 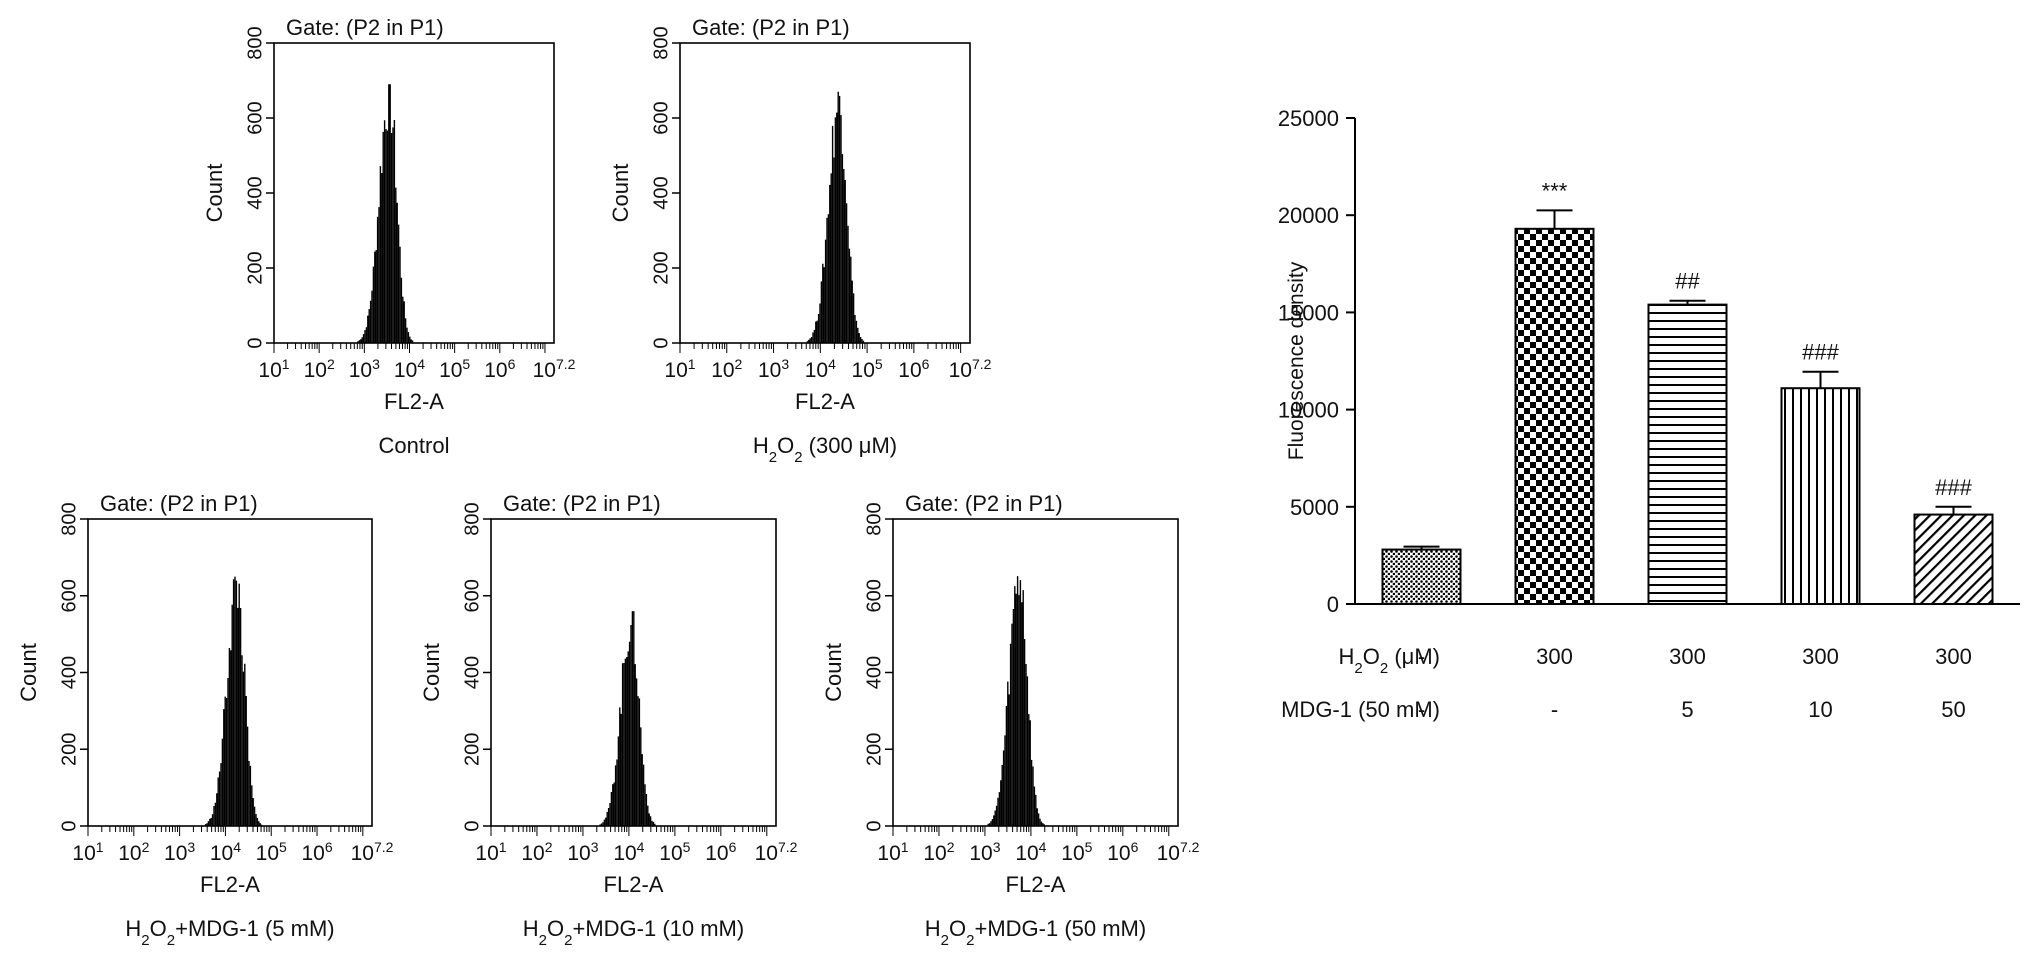 What do you see at coordinates (1389, 660) in the screenshot?
I see `row-label: H2O2 (μM)` at bounding box center [1389, 660].